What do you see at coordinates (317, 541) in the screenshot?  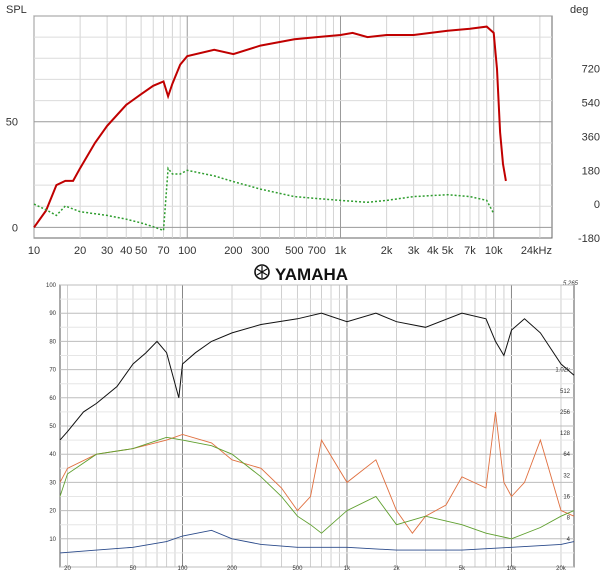 I see `impedance-curve` at bounding box center [317, 541].